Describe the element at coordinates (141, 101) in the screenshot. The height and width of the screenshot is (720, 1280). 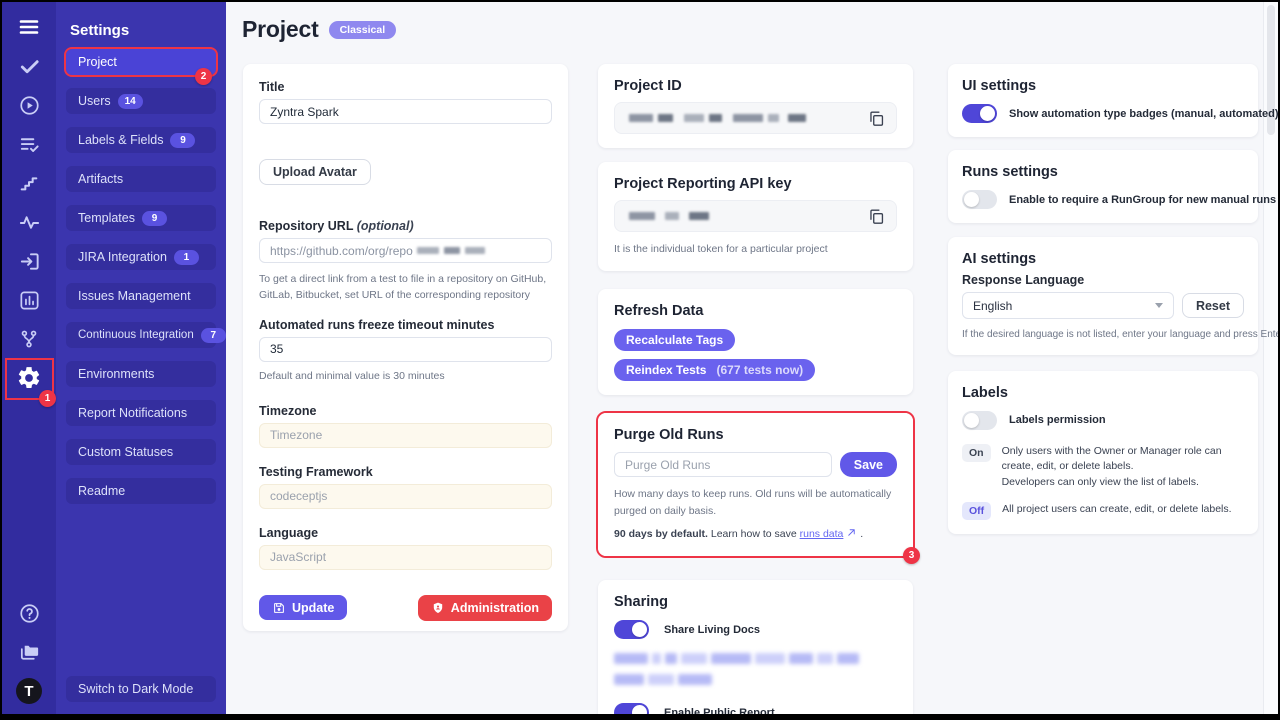
I see `sidebar-item-users: Users 14` at that location.